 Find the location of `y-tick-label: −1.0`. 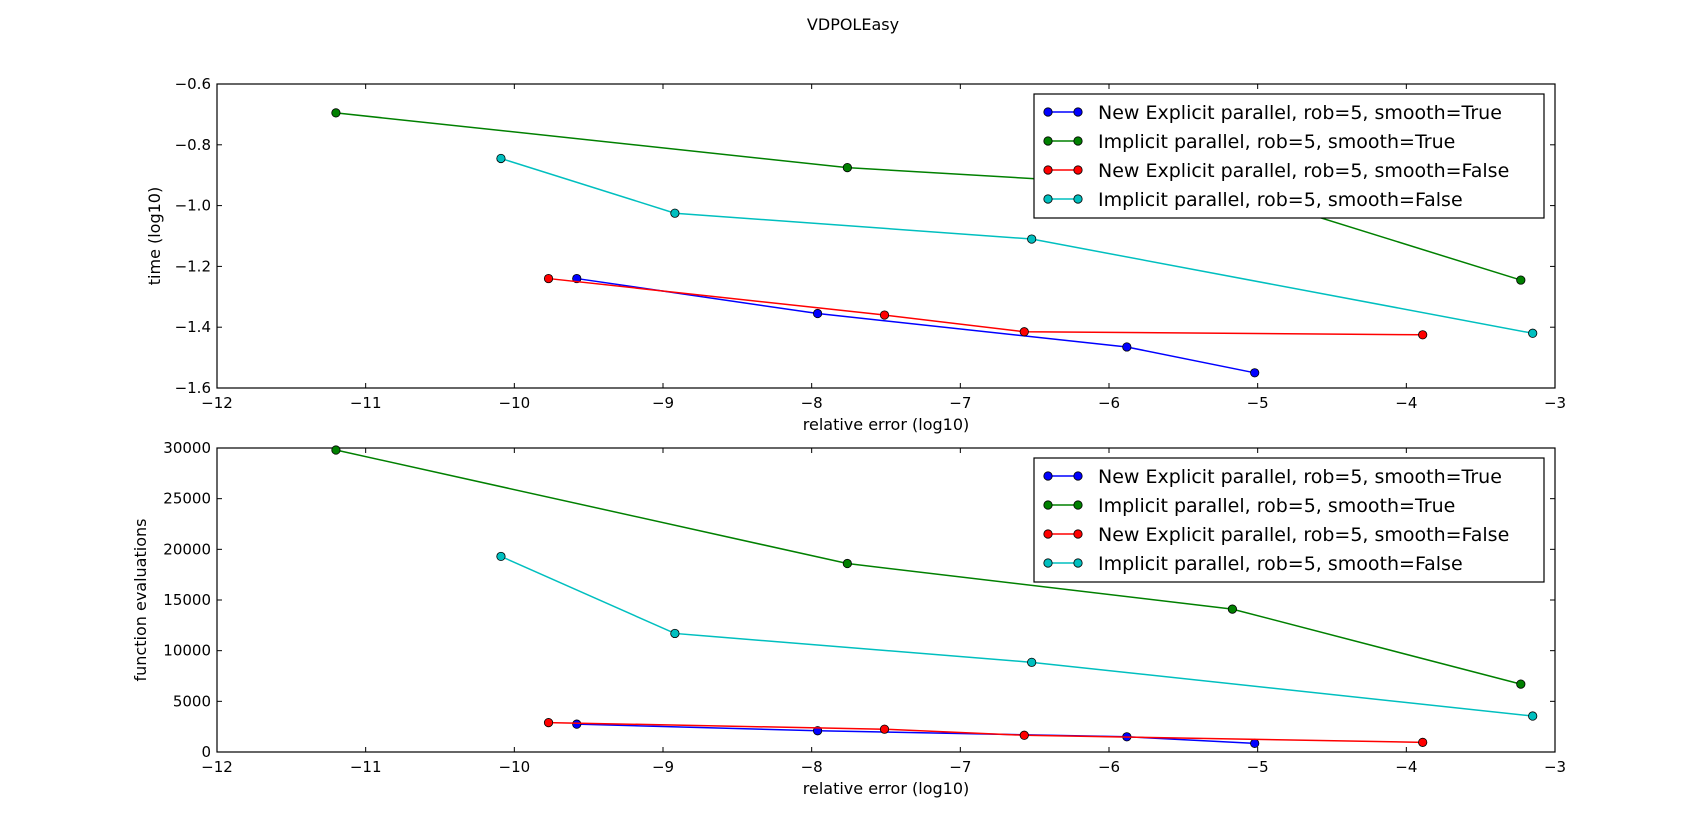

y-tick-label: −1.0 is located at coordinates (193, 206).